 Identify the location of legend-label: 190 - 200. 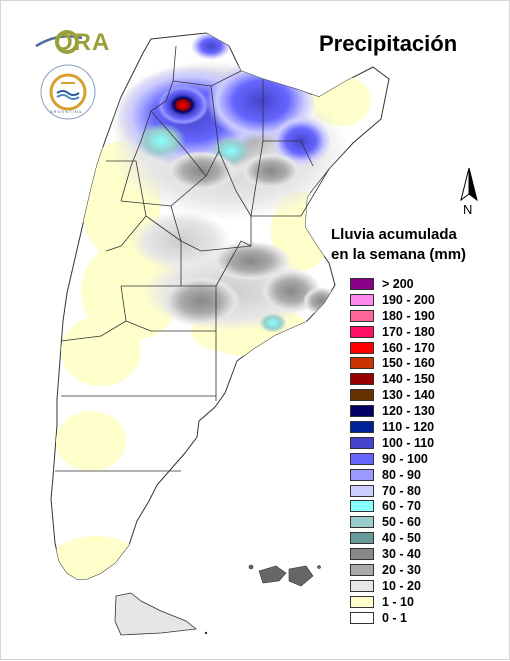
(408, 299).